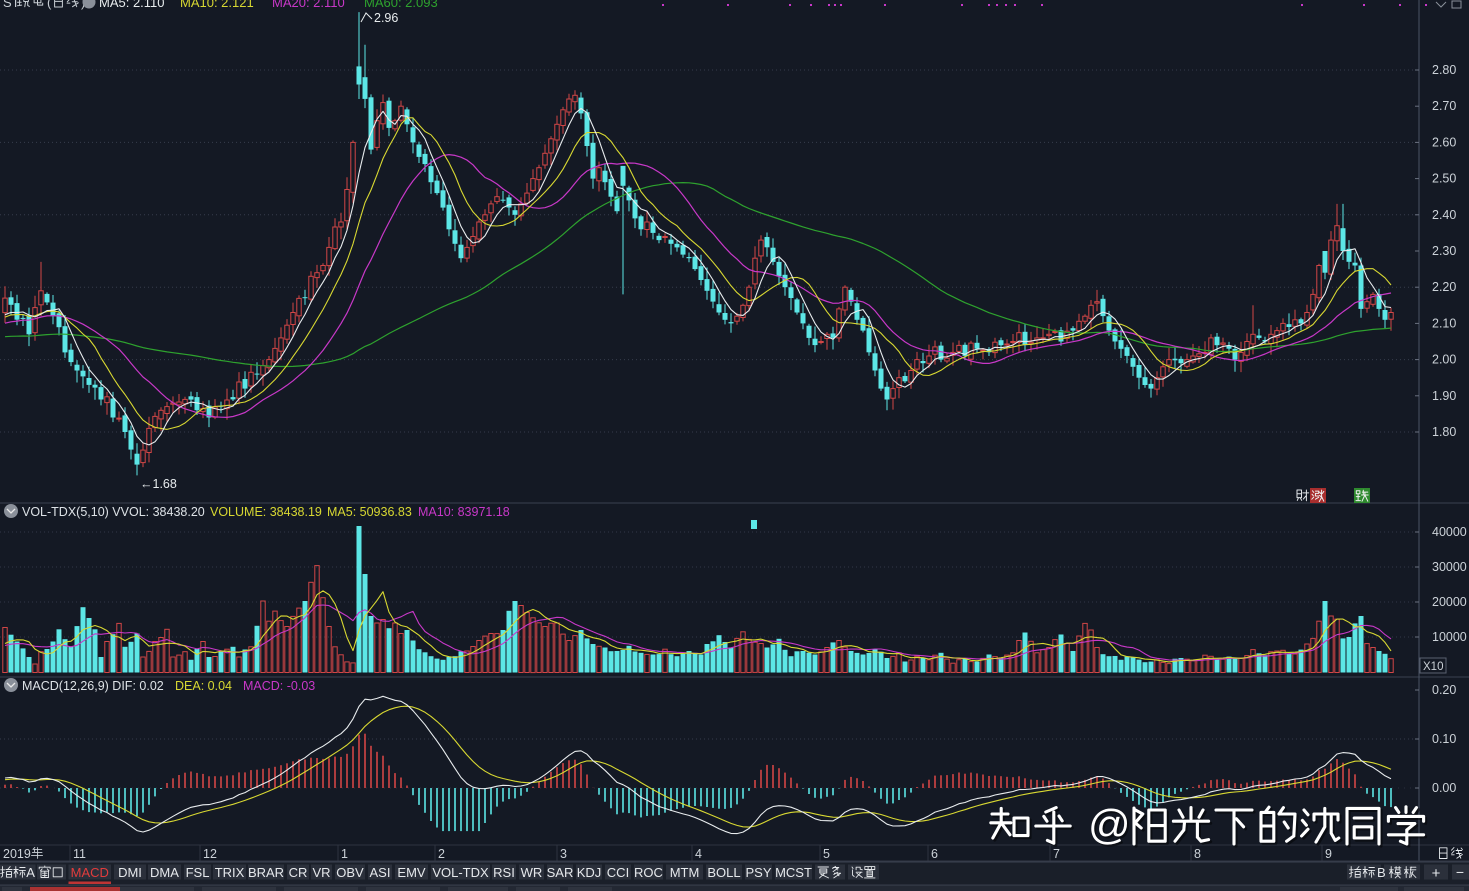  Describe the element at coordinates (1444, 251) in the screenshot. I see `svg-text: 2.30` at that location.